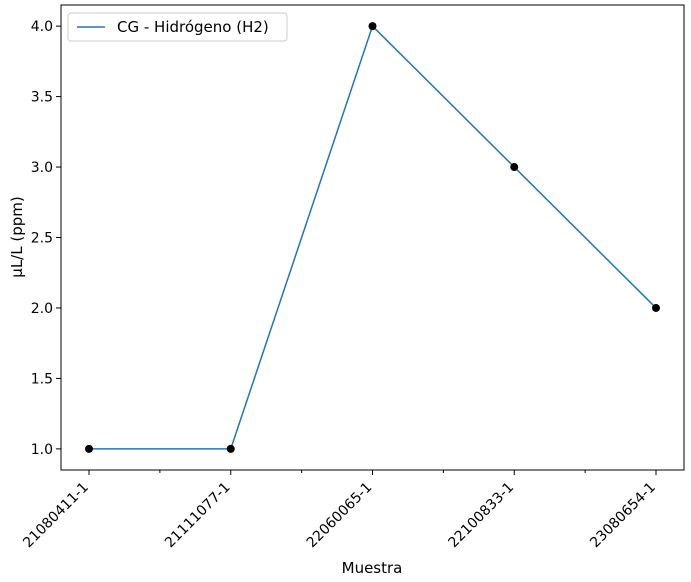 The height and width of the screenshot is (582, 691). Describe the element at coordinates (193, 27) in the screenshot. I see `legend-label: CG - Hidrógeno (H2)` at that location.